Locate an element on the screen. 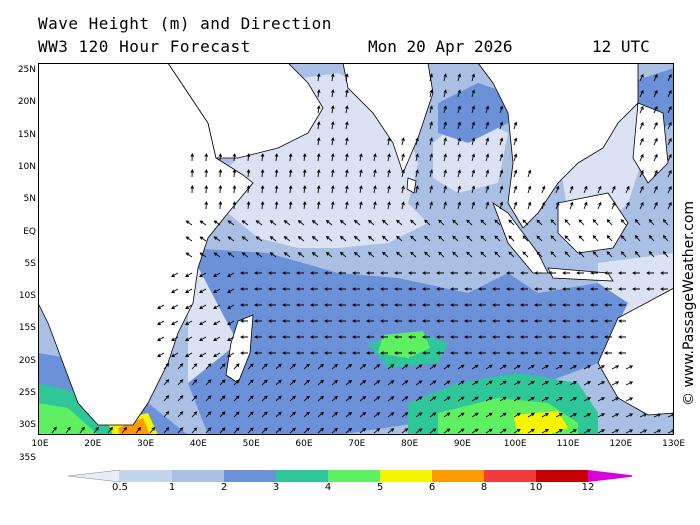  philippines-landmass is located at coordinates (650, 143).